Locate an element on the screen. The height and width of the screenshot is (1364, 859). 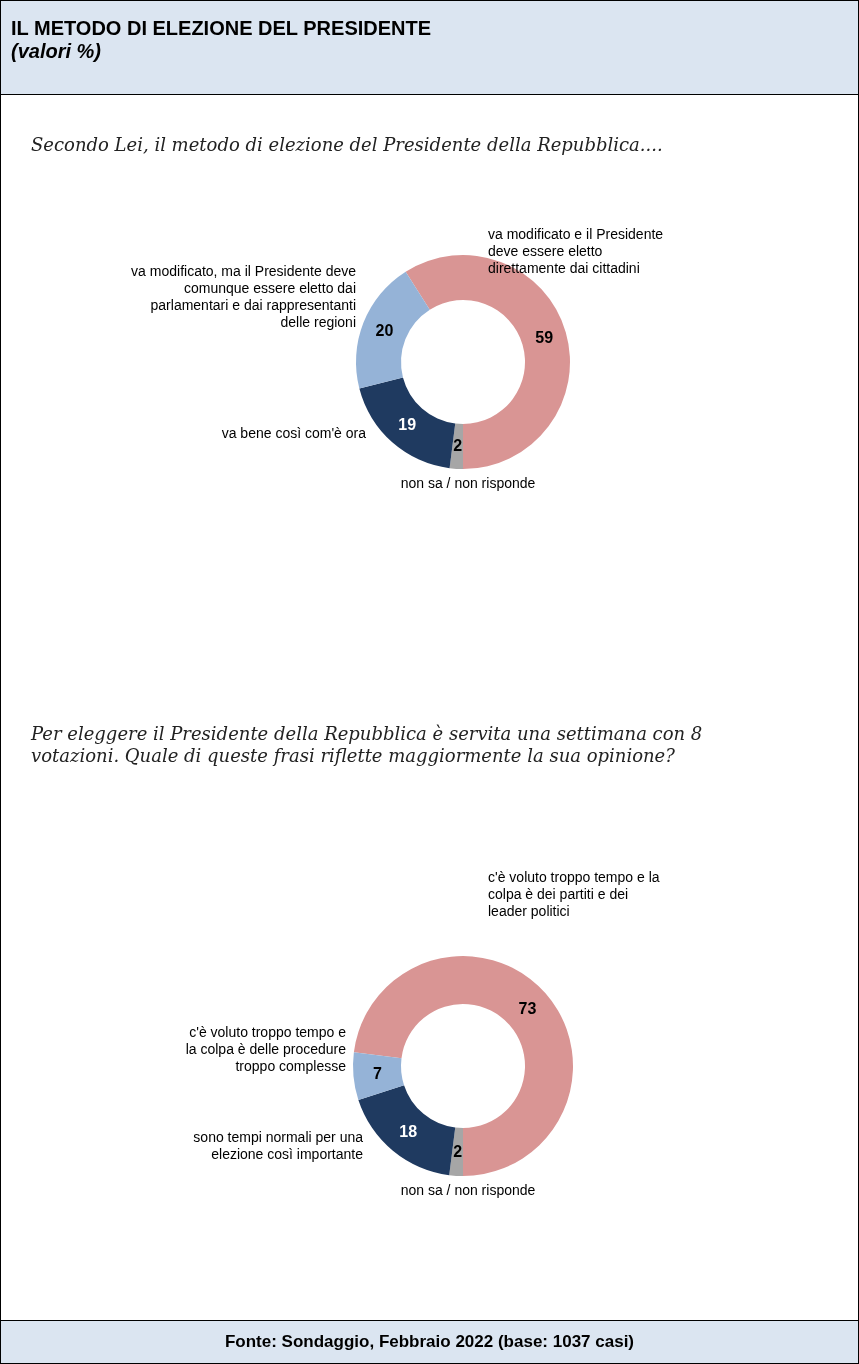
chart-title: Per eleggere il Presidente della Repubblica è servita una settimana con 8 votazioni. Quale di queste frasi riflette maggiormente la sua opinione? is located at coordinates (366, 744).